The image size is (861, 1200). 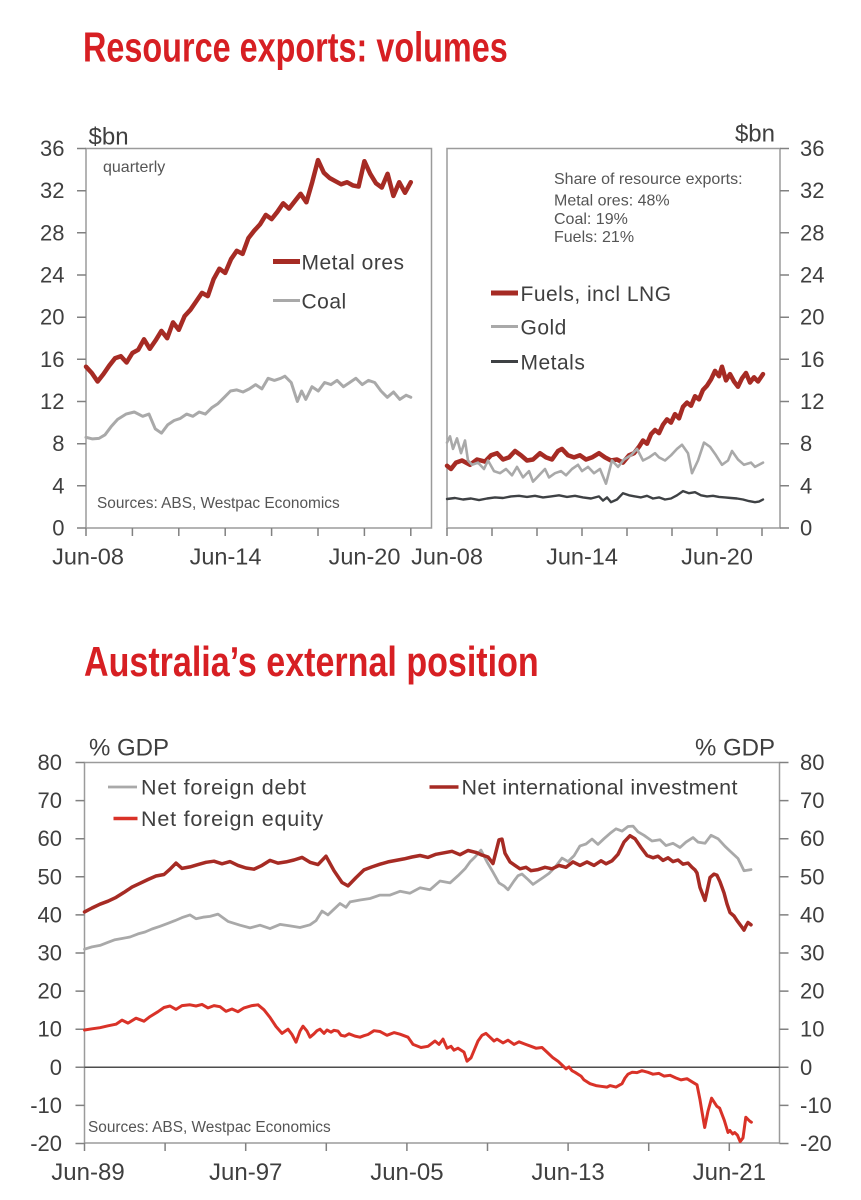 What do you see at coordinates (648, 179) in the screenshot?
I see `svg-text: Share of resource exports:` at bounding box center [648, 179].